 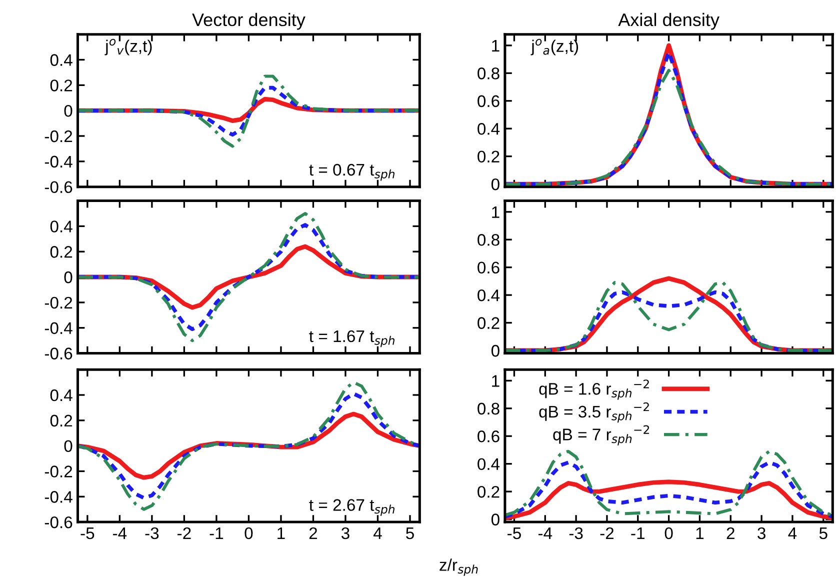 What do you see at coordinates (351, 507) in the screenshot?
I see `annotation: t = 2.67 t$_{sph}$` at bounding box center [351, 507].